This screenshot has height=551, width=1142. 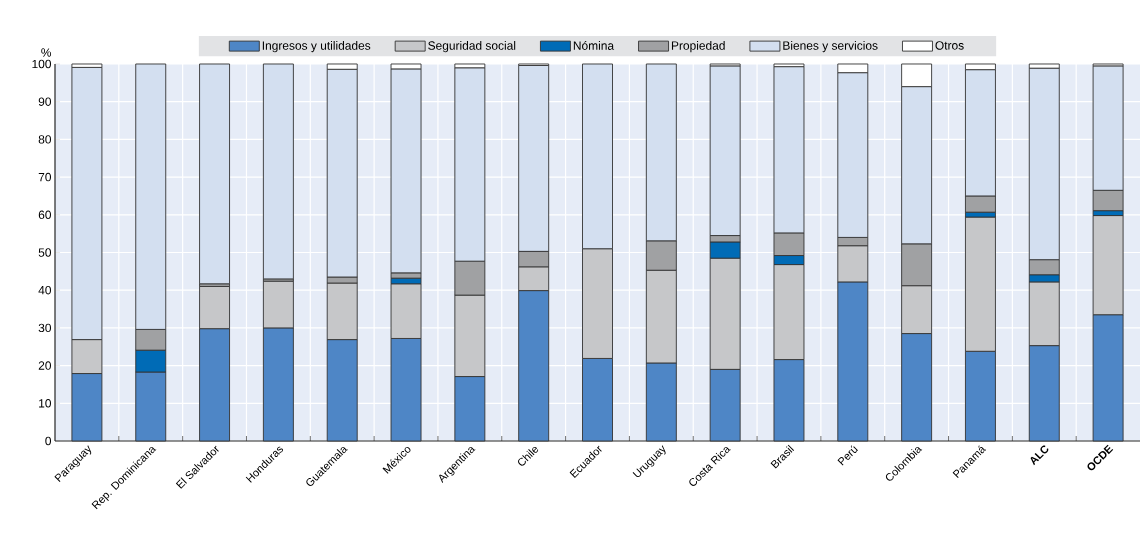 I want to click on y-tick-label: 90, so click(x=45, y=101).